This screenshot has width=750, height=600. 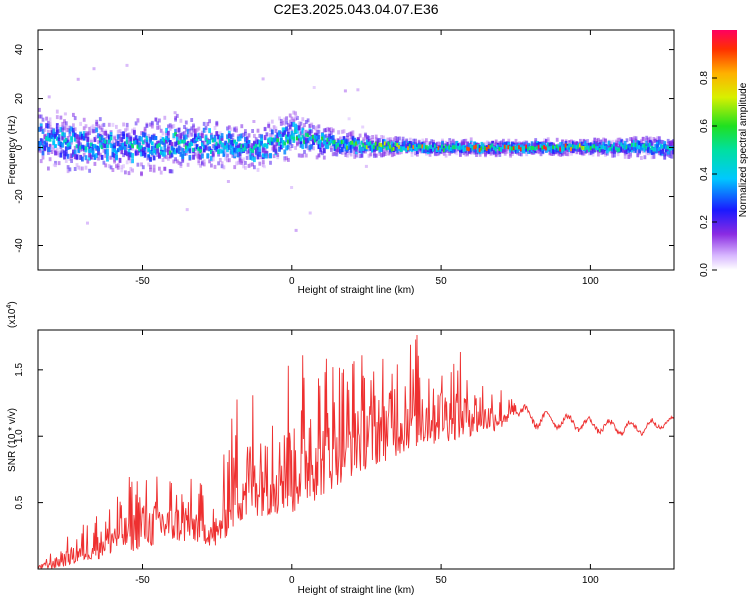 I want to click on y-tick-label: 1.0, so click(x=19, y=436).